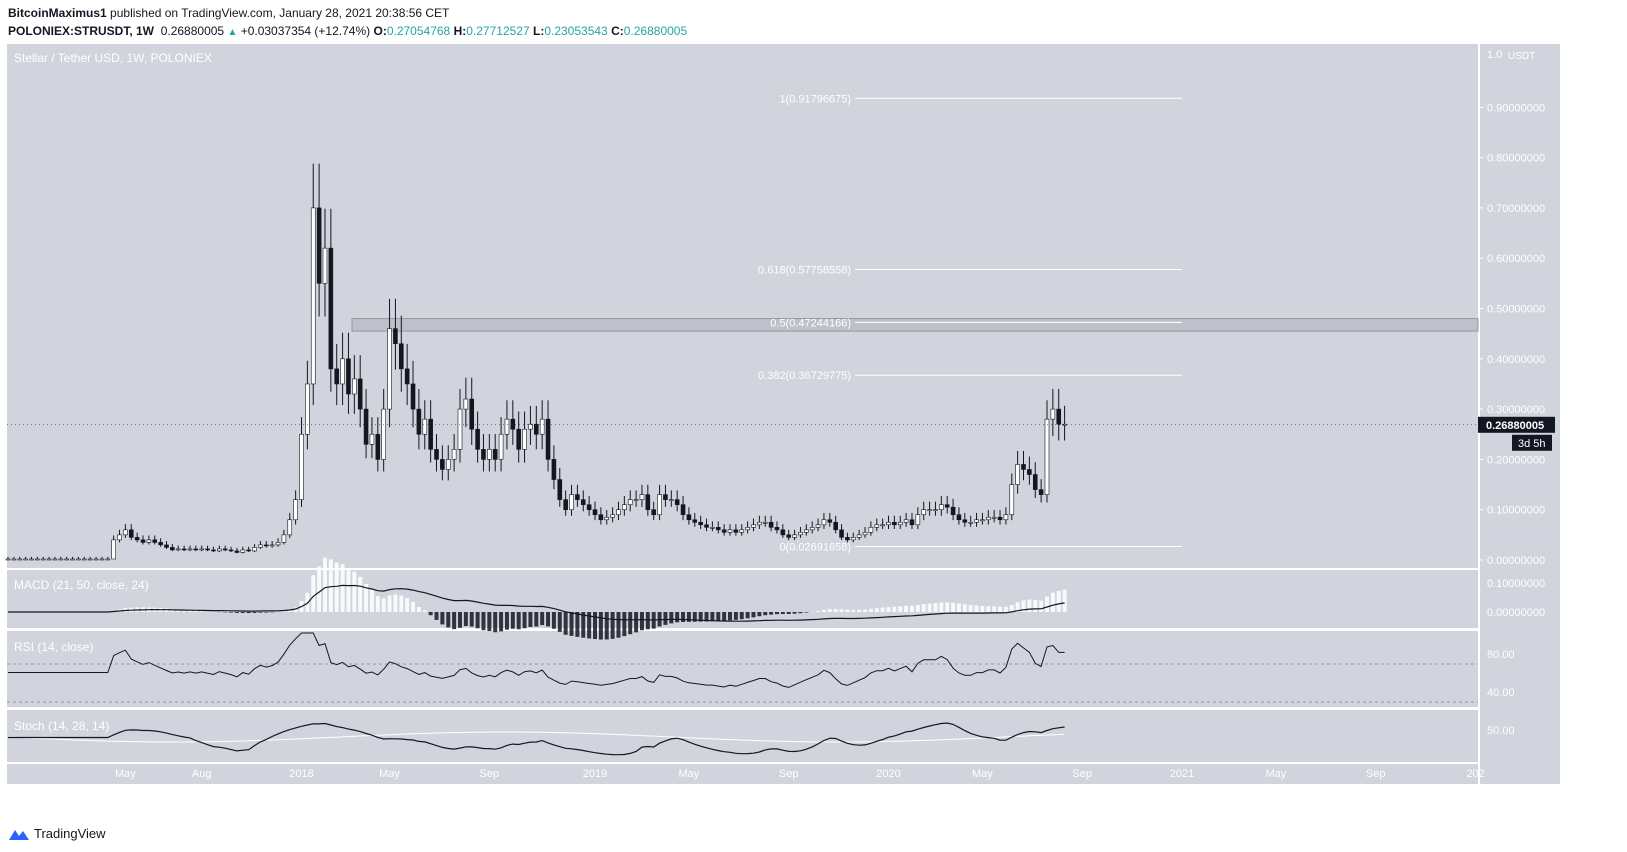  I want to click on rsi-tick-label: 80.00, so click(1501, 655).